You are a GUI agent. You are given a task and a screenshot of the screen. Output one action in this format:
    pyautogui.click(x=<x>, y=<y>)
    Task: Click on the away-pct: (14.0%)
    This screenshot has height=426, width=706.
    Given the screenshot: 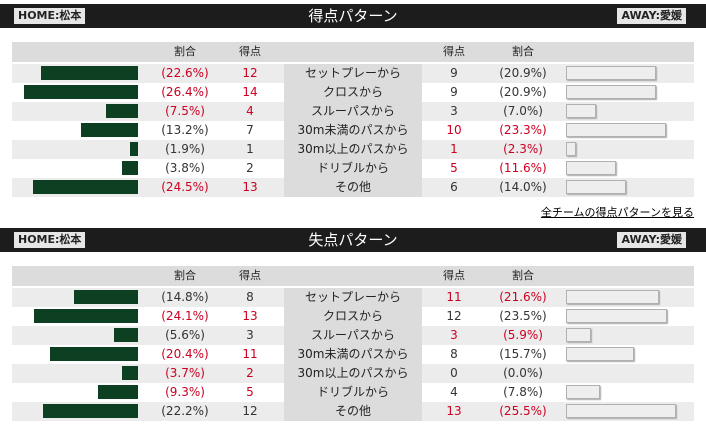 What is the action you would take?
    pyautogui.click(x=523, y=187)
    